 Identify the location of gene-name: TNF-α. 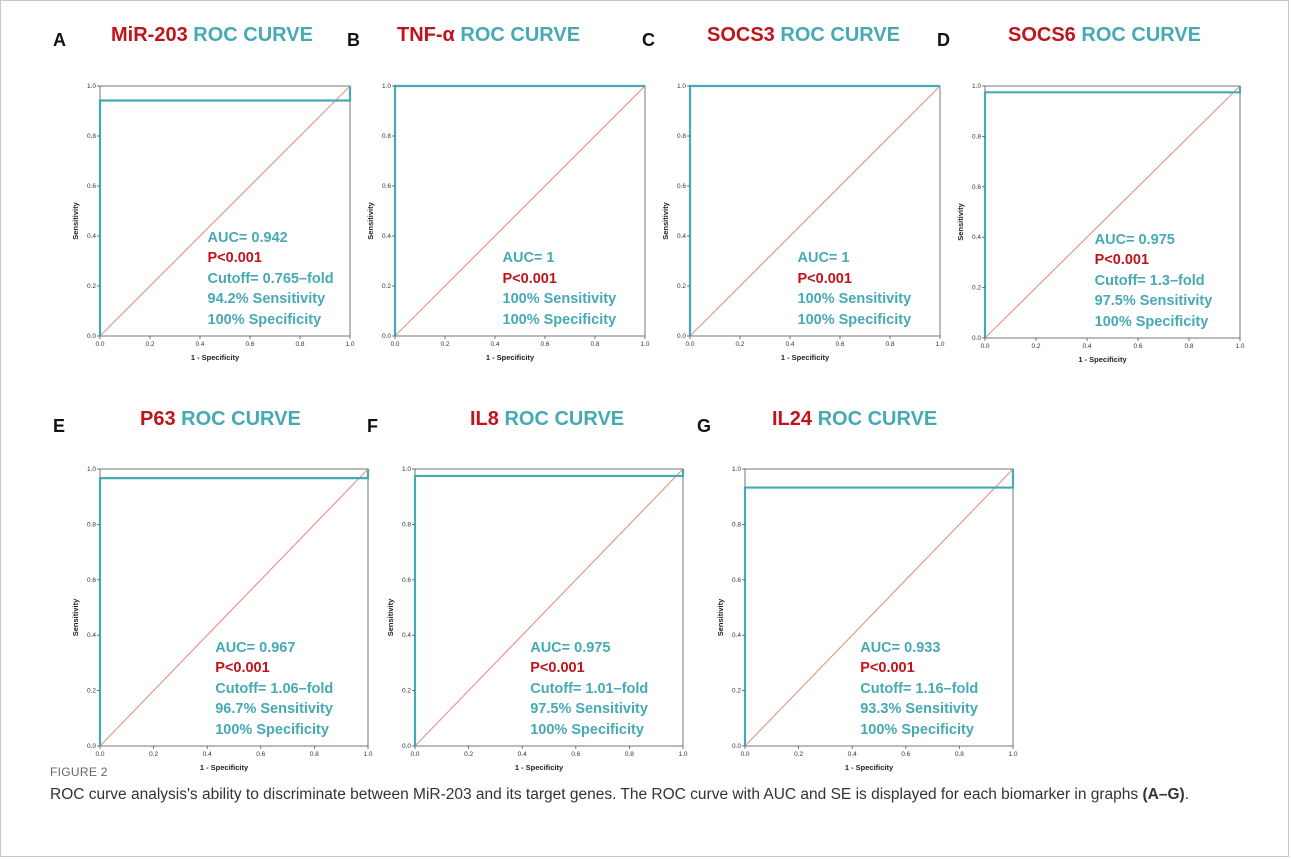
(426, 35).